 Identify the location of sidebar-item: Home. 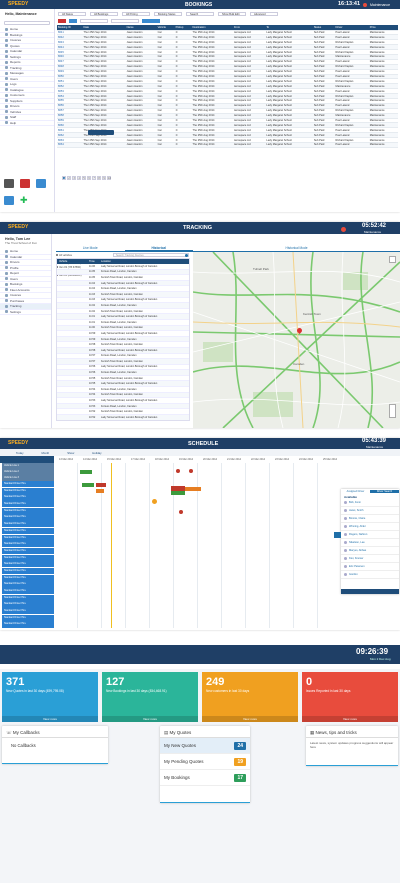
(27, 30).